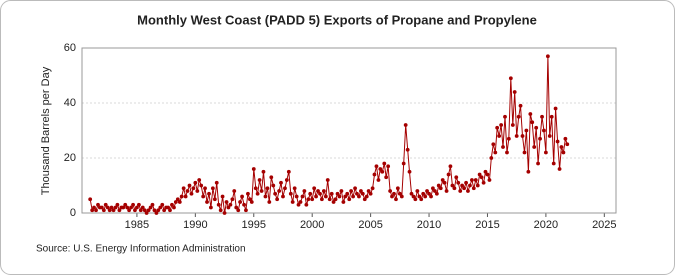 The image size is (675, 280). I want to click on y-tick-label: 0, so click(73, 213).